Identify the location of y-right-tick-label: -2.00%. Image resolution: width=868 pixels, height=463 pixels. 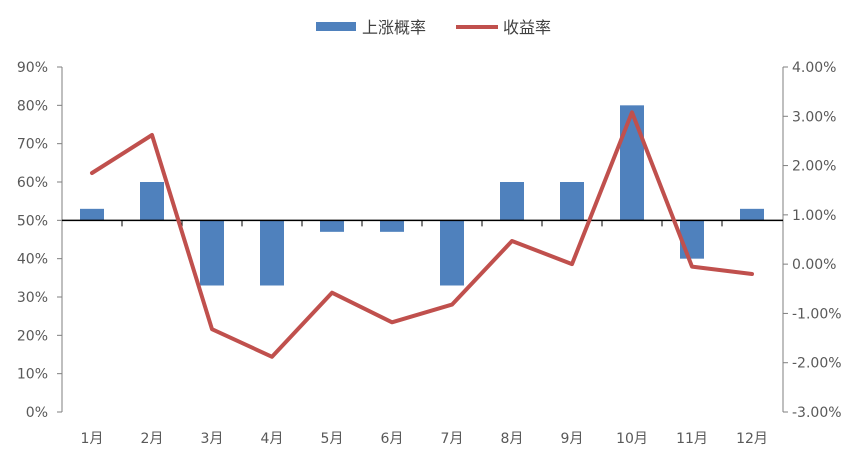
(817, 364).